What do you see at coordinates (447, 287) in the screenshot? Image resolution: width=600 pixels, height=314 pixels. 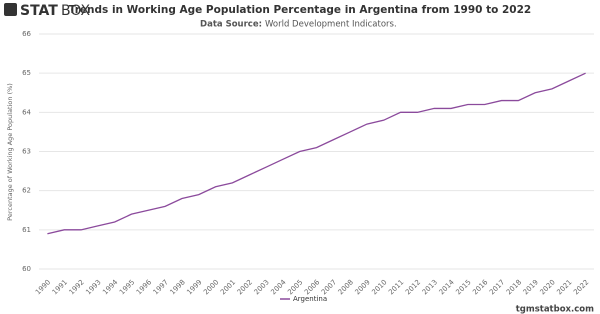 I see `x-tick-label: 2014` at bounding box center [447, 287].